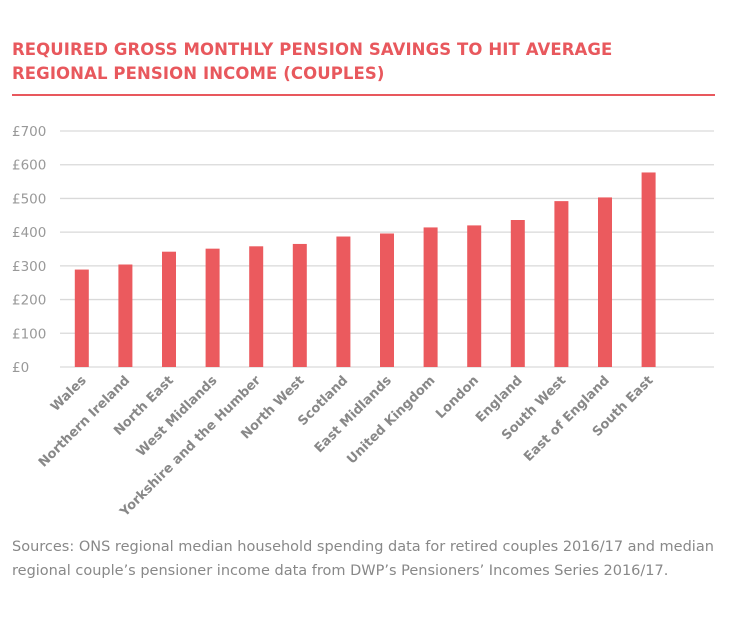 Image resolution: width=743 pixels, height=636 pixels. What do you see at coordinates (69, 394) in the screenshot?
I see `x-tick-label: Wales` at bounding box center [69, 394].